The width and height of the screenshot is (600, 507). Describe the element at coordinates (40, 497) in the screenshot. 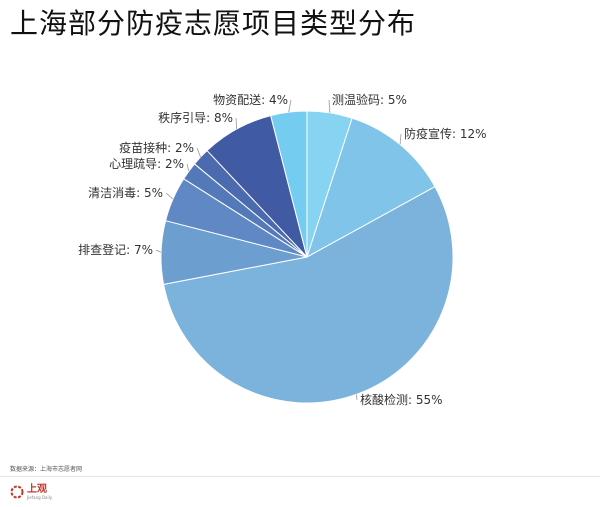

I see `logo-sublabel: Jiefang Daily` at that location.